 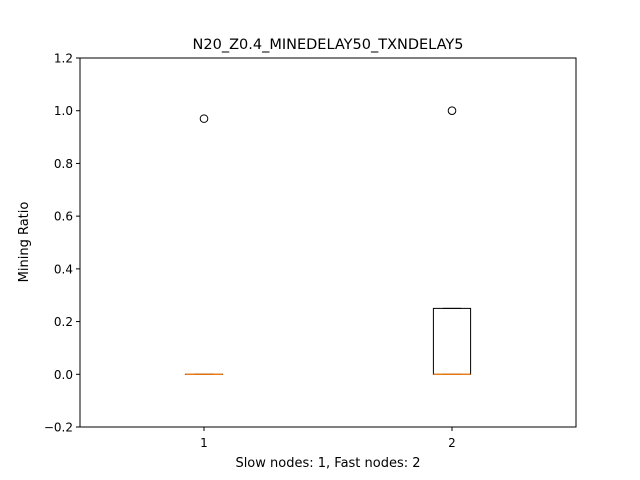 I want to click on y-tick-label: −0.2, so click(x=58, y=428).